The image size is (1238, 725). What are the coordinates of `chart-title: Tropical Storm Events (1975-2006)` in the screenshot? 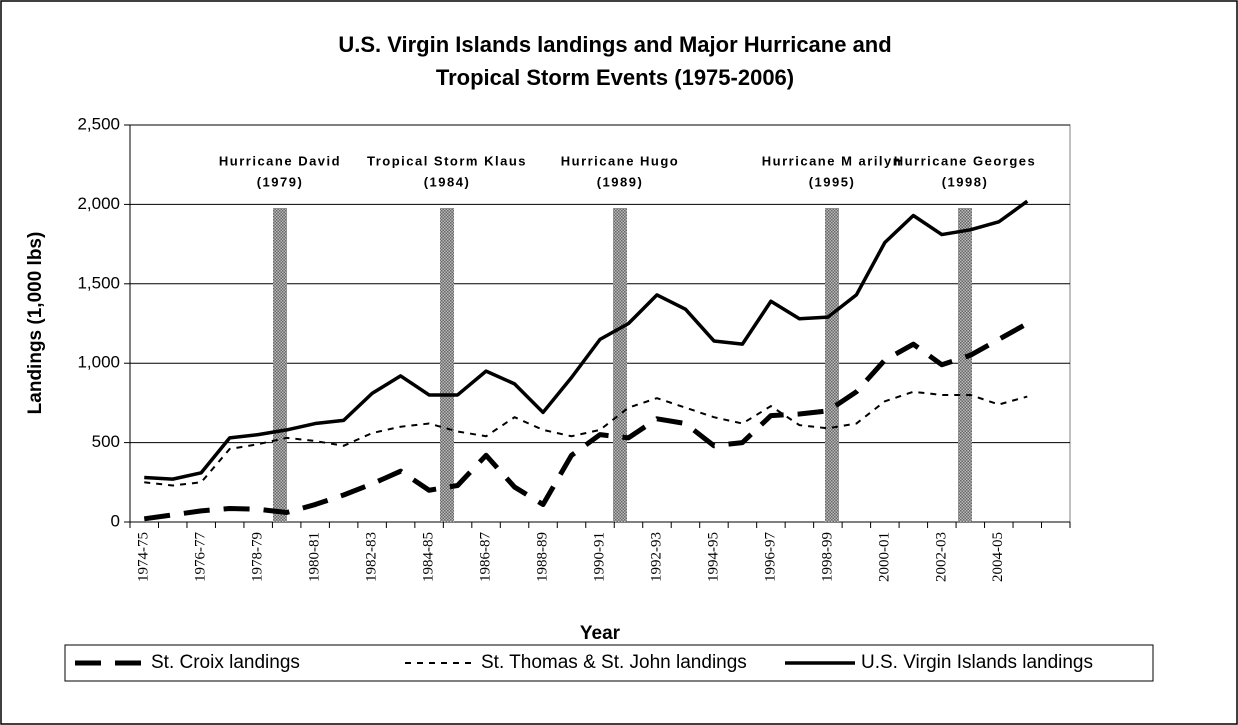 It's located at (615, 77).